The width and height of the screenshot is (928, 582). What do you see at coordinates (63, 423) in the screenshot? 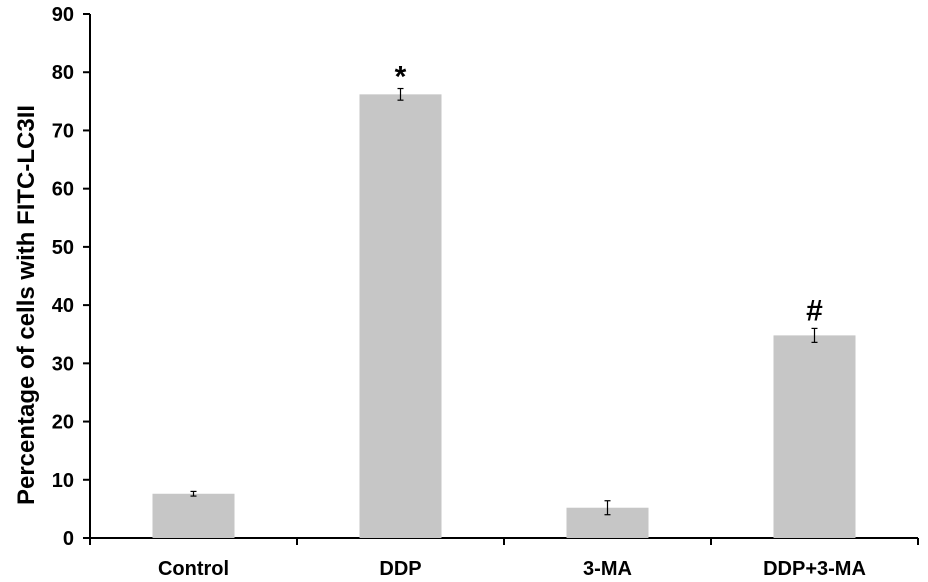
I see `y-tick-label: 20` at bounding box center [63, 423].